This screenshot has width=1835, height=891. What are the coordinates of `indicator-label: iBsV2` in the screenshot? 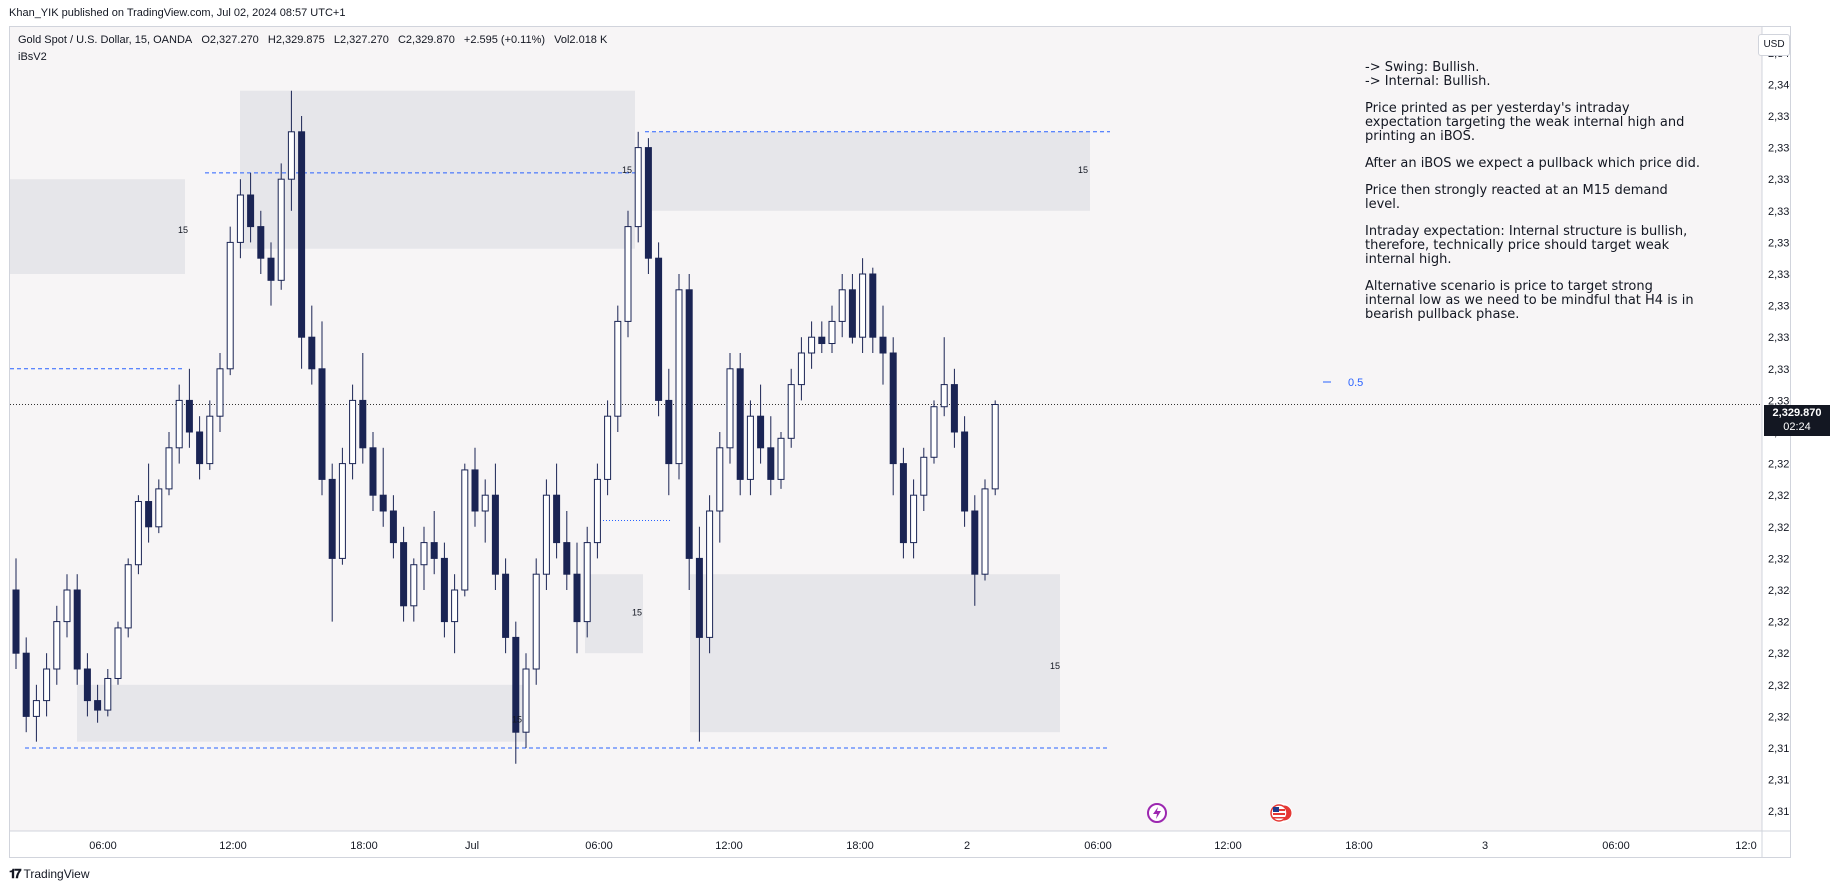 It's located at (32, 57).